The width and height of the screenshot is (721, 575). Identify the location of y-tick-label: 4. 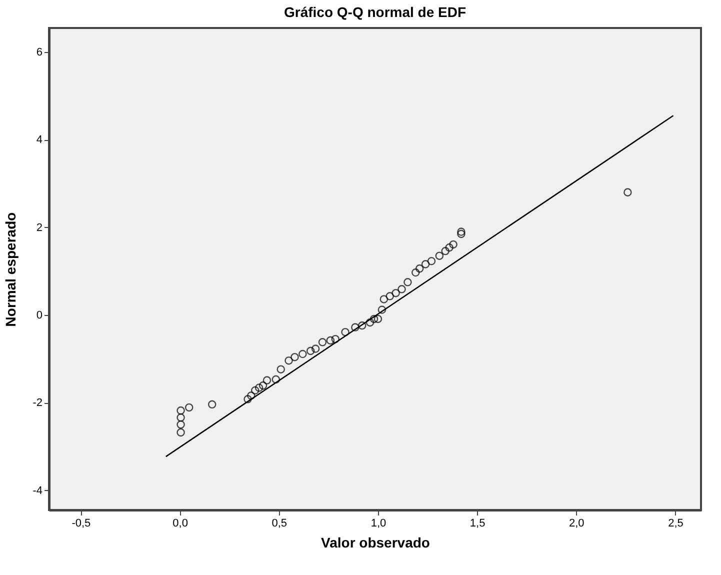
(39, 140).